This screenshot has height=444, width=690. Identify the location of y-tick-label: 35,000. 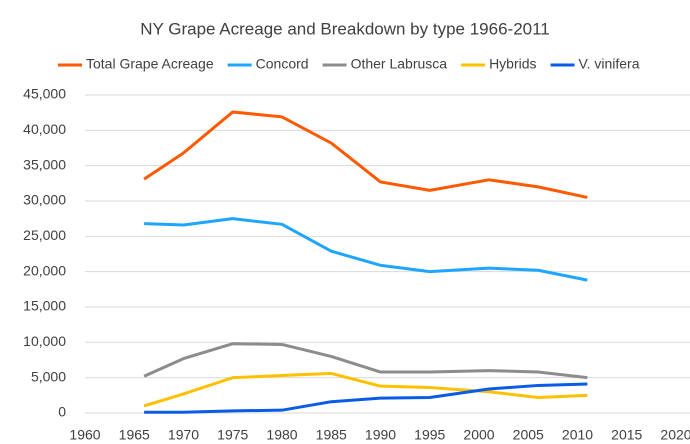
(44, 164).